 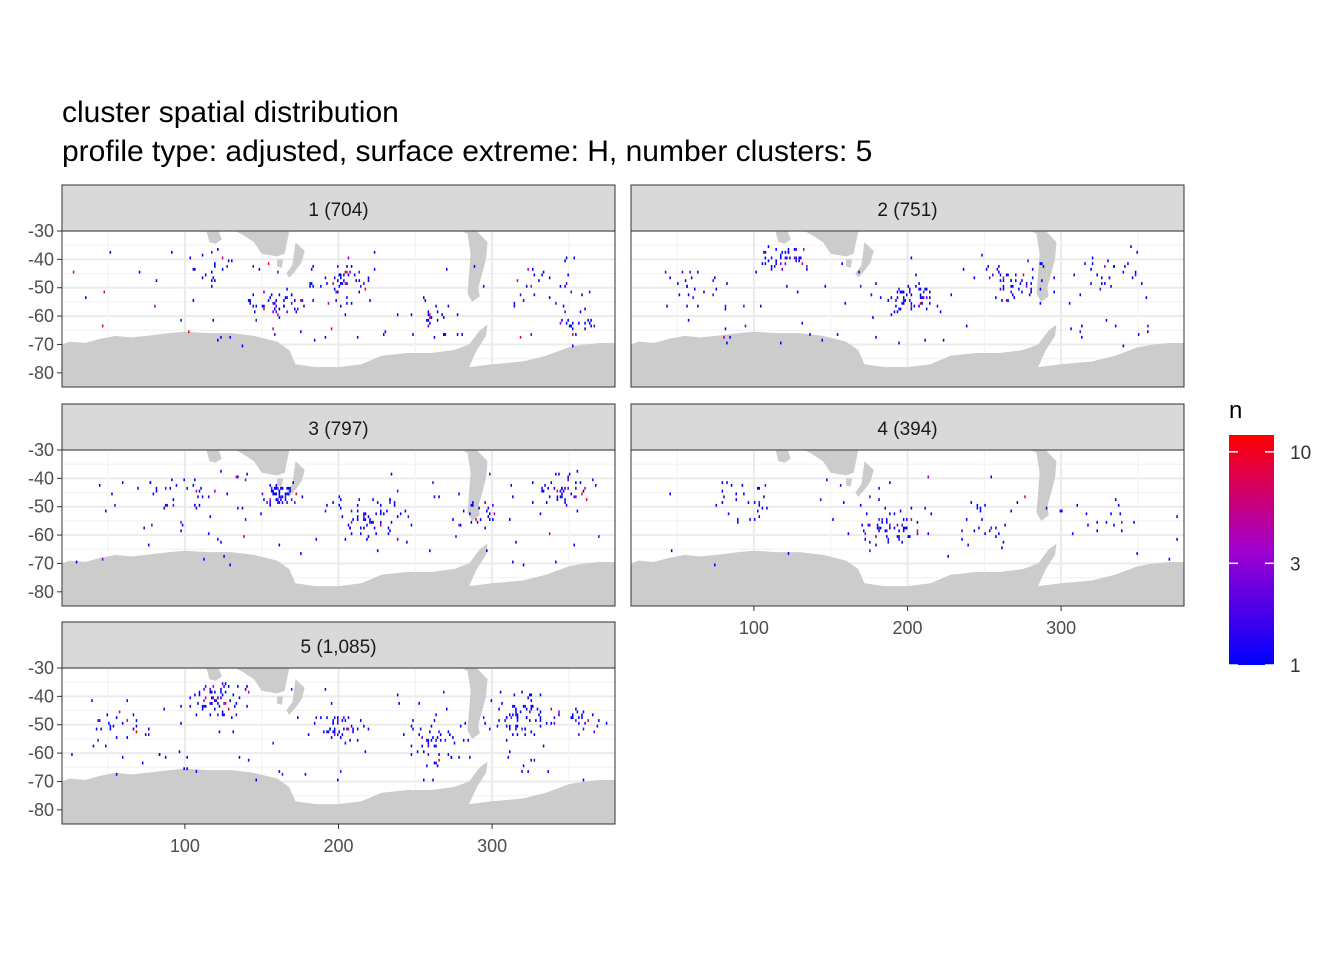 What do you see at coordinates (295, 260) in the screenshot?
I see `new-zealand-land` at bounding box center [295, 260].